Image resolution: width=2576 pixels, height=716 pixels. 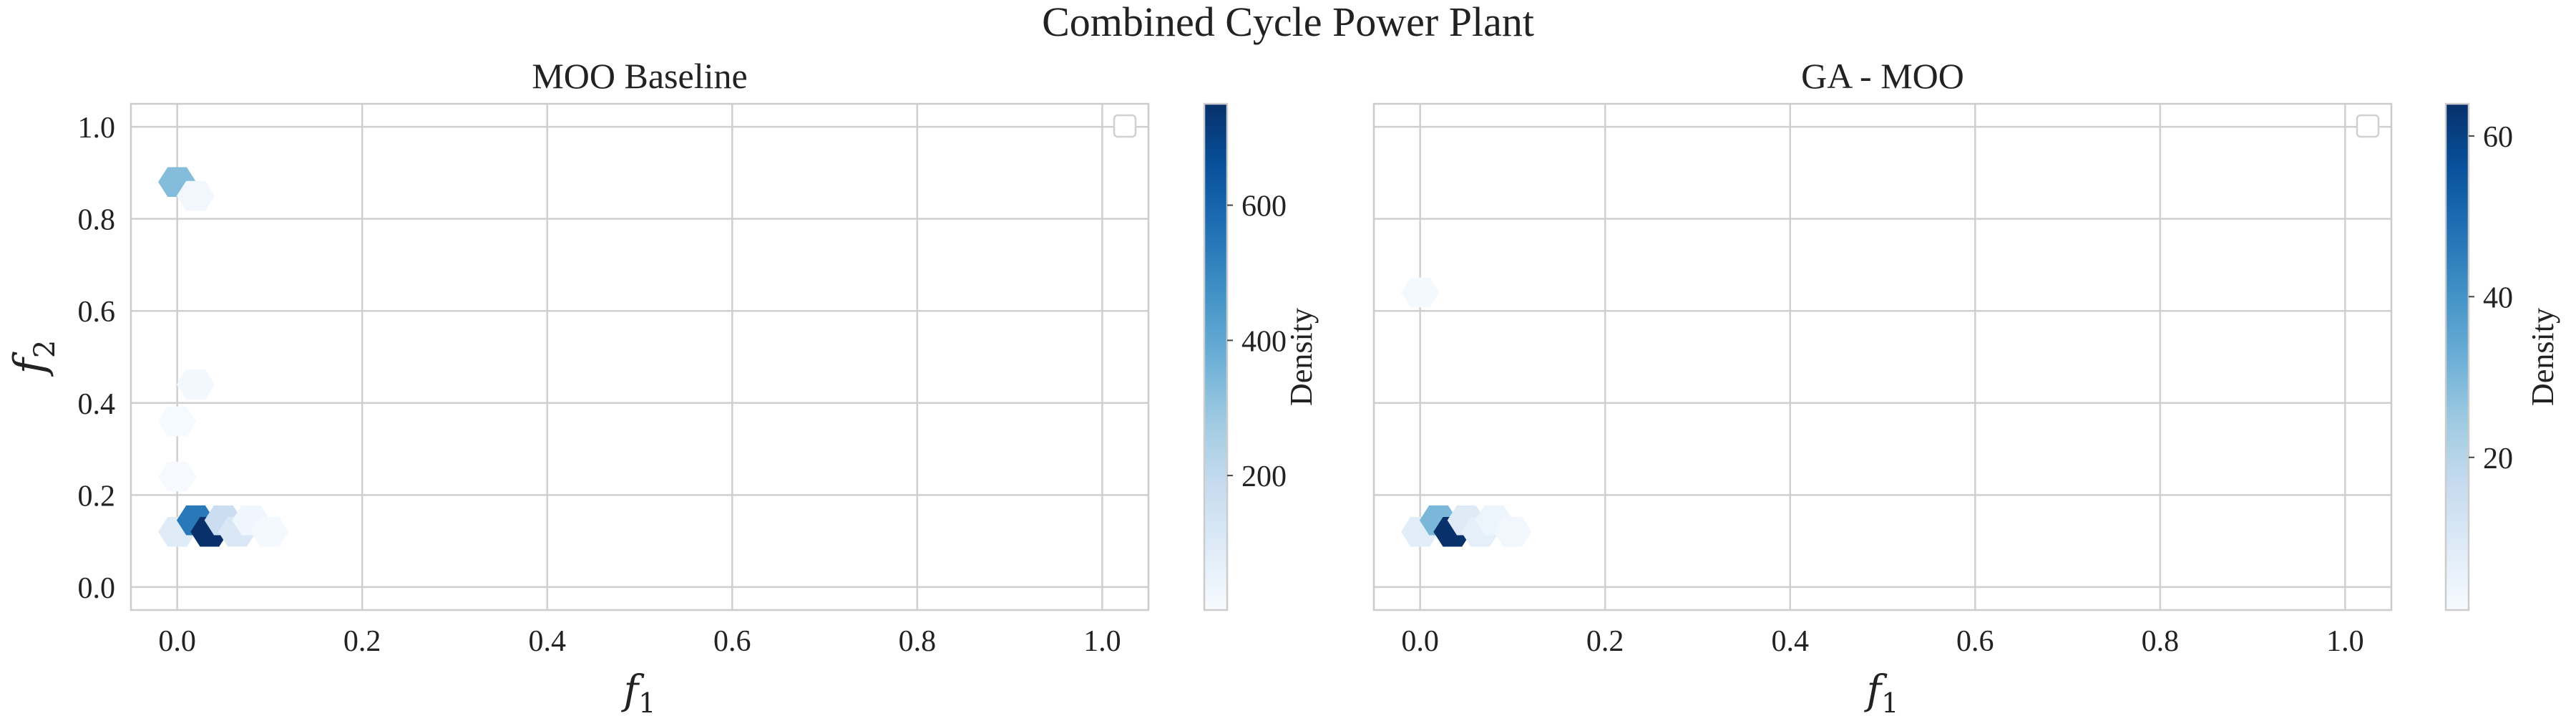 I want to click on colorbar-tick-label: 600, so click(x=1264, y=206).